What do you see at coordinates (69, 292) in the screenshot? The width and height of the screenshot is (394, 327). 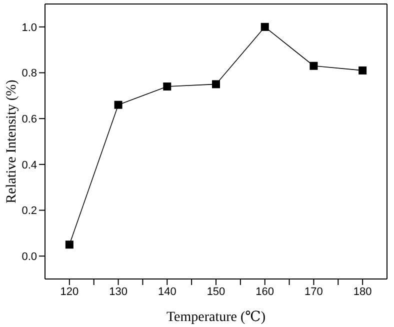 I see `x-tick-label: 120` at bounding box center [69, 292].